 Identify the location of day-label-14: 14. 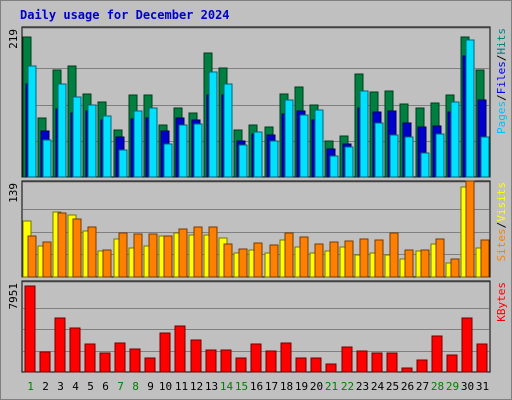
(227, 386).